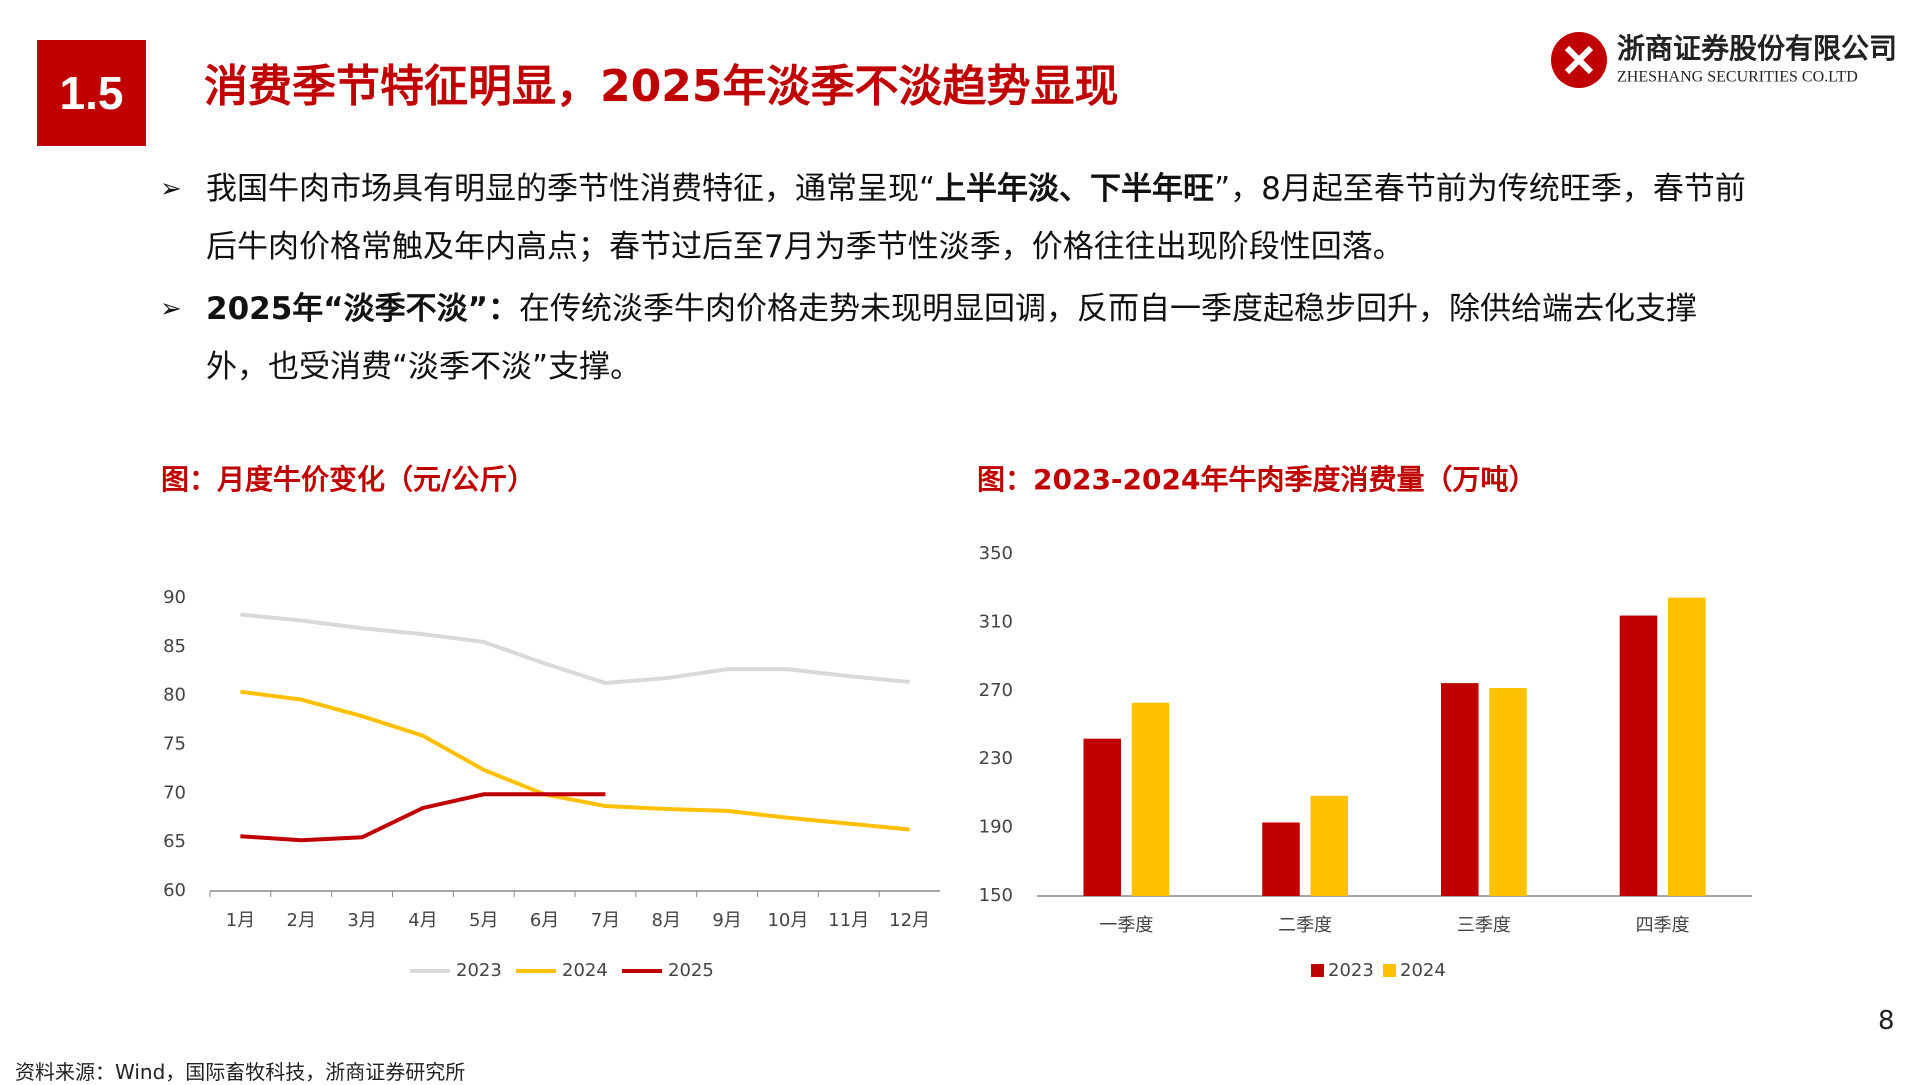  I want to click on bold-text: 2025年“淡季不淡”：, so click(363, 309).